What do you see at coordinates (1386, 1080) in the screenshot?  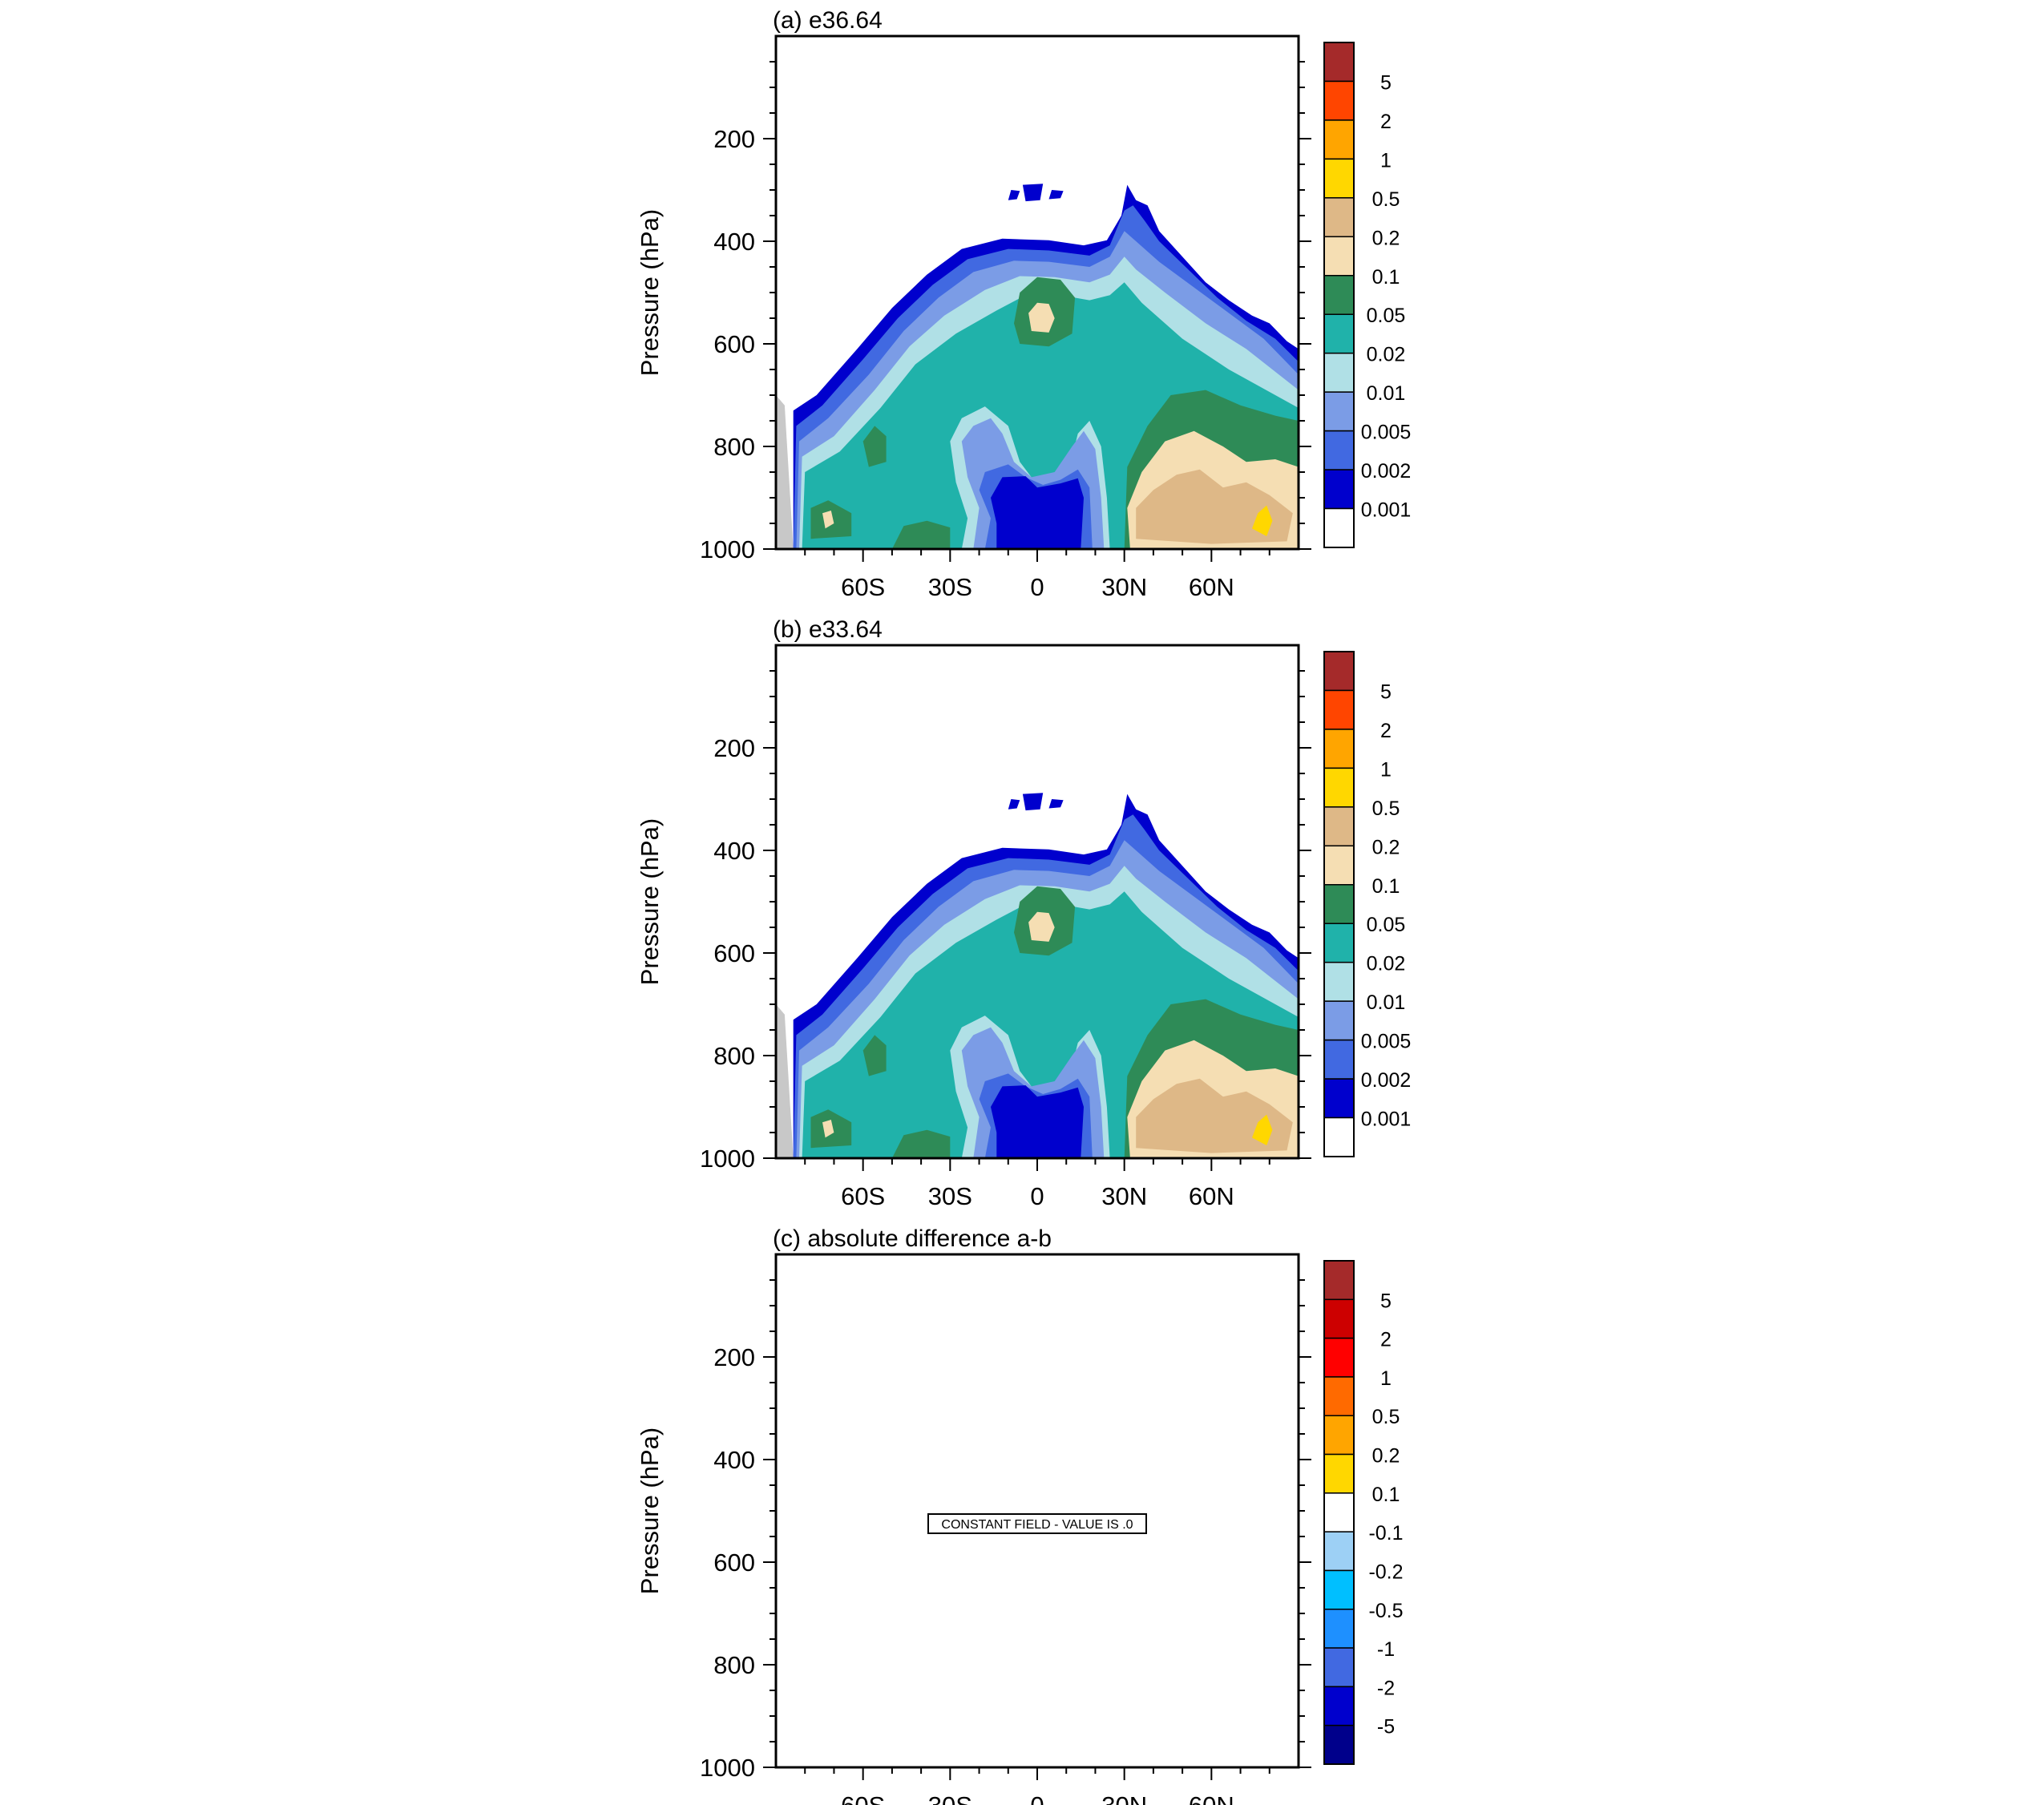 I see `colorbar-label: 0.002` at bounding box center [1386, 1080].